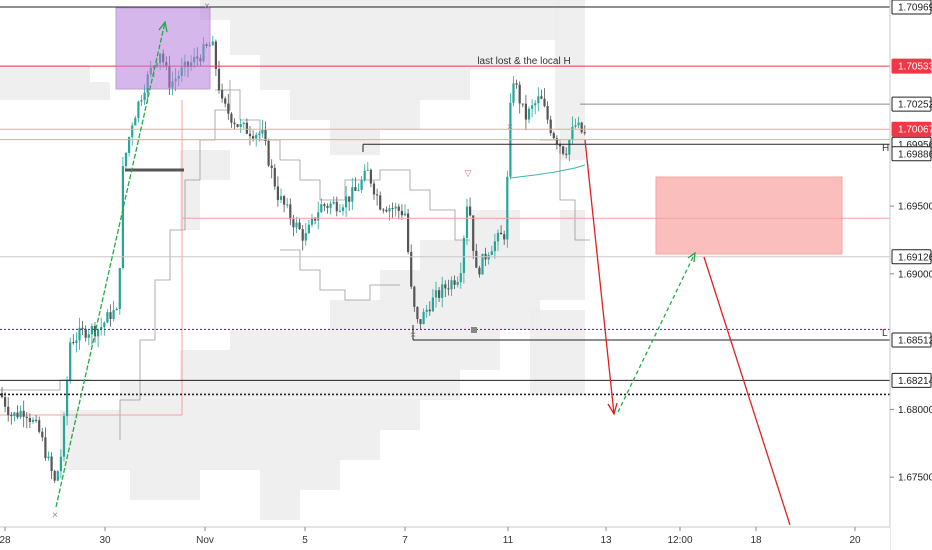 The width and height of the screenshot is (932, 550). Describe the element at coordinates (110, 264) in the screenshot. I see `swing-trendline` at that location.